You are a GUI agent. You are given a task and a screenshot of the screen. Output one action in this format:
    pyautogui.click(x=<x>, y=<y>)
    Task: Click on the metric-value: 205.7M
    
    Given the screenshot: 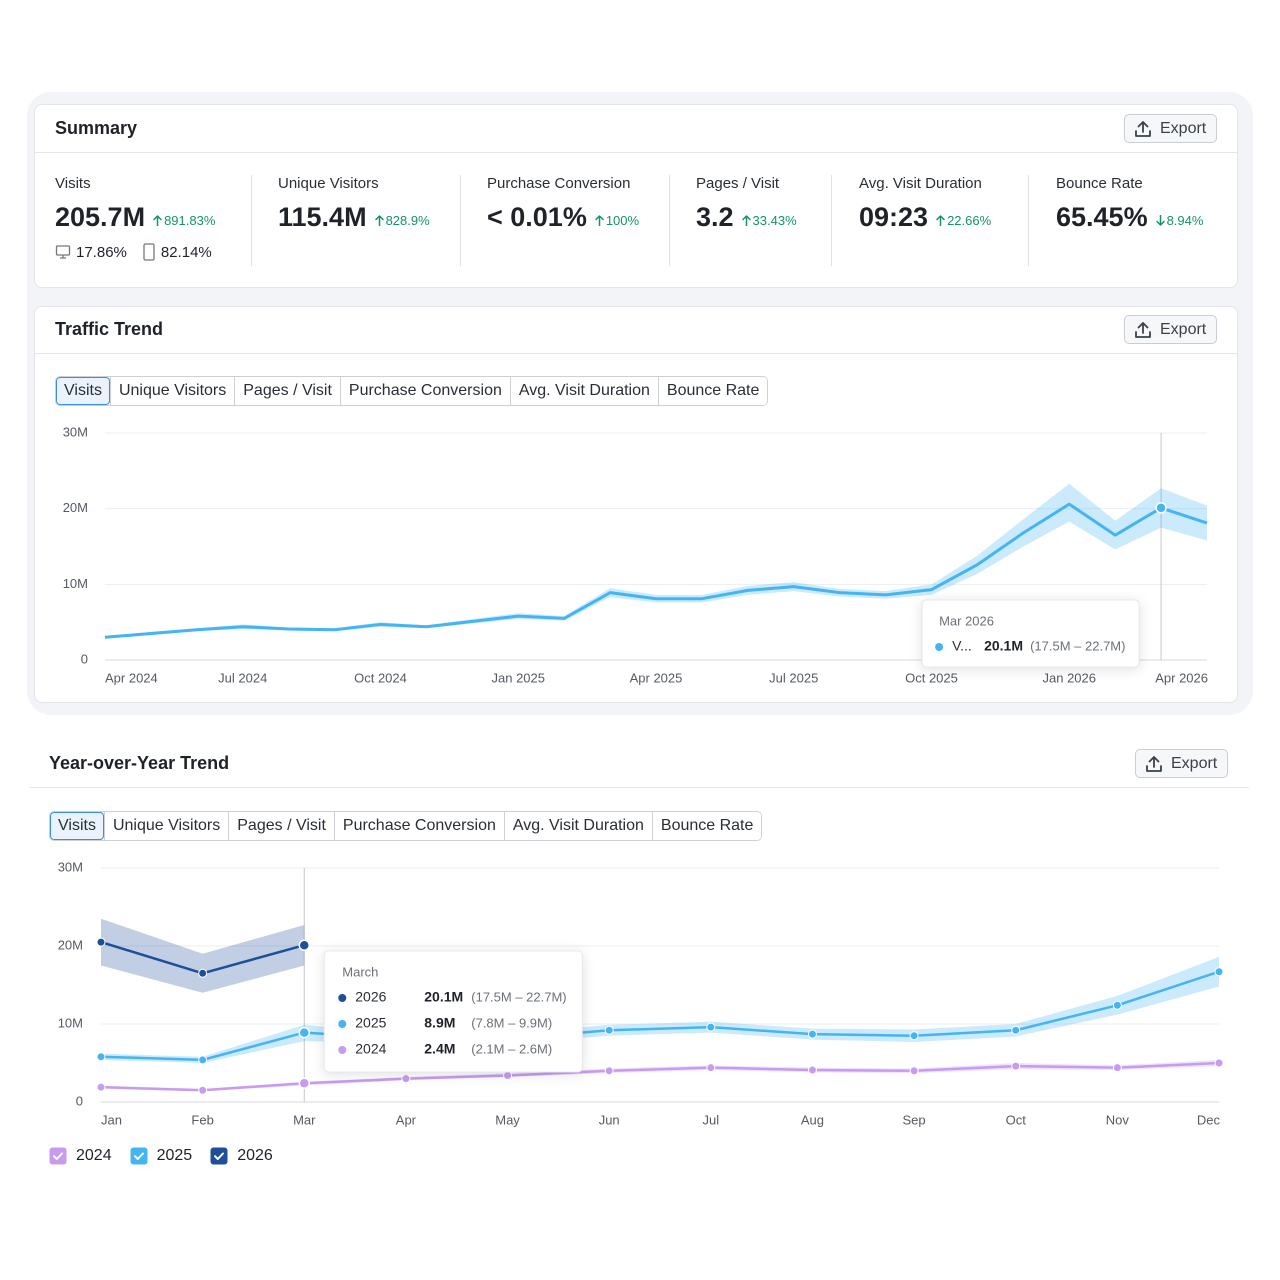 What is the action you would take?
    pyautogui.click(x=100, y=217)
    